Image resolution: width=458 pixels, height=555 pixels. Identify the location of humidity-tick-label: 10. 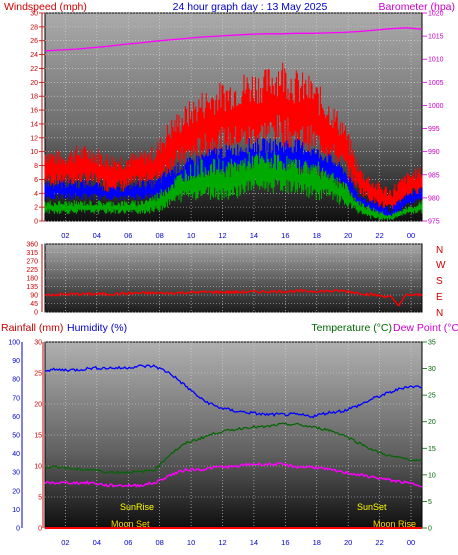
(16, 510).